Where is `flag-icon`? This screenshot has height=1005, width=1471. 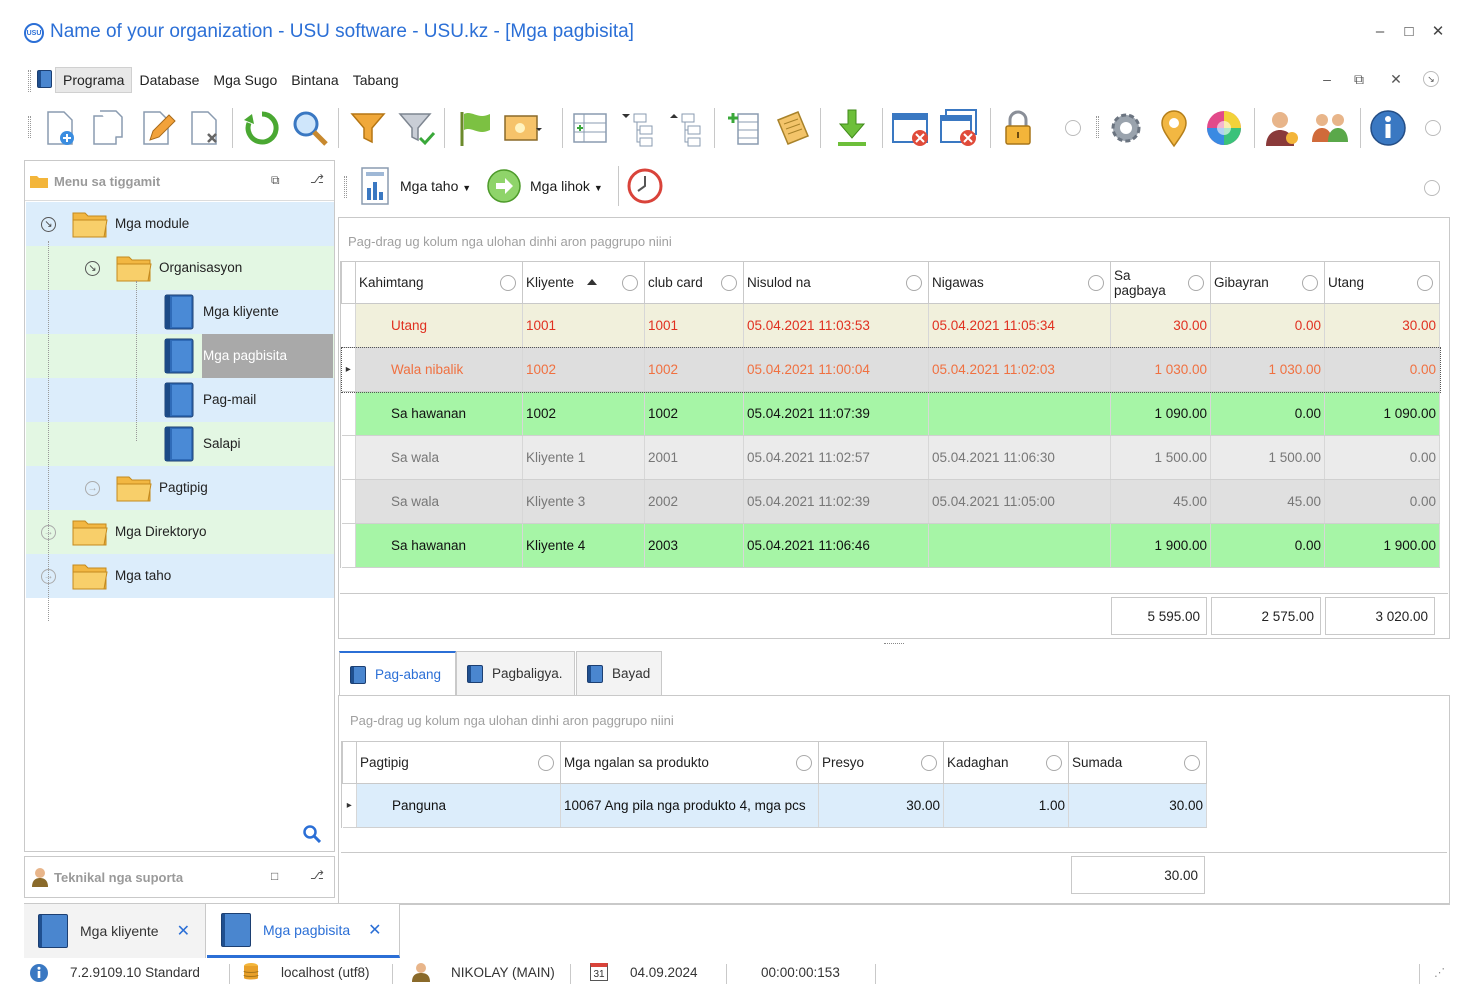 flag-icon is located at coordinates (474, 128).